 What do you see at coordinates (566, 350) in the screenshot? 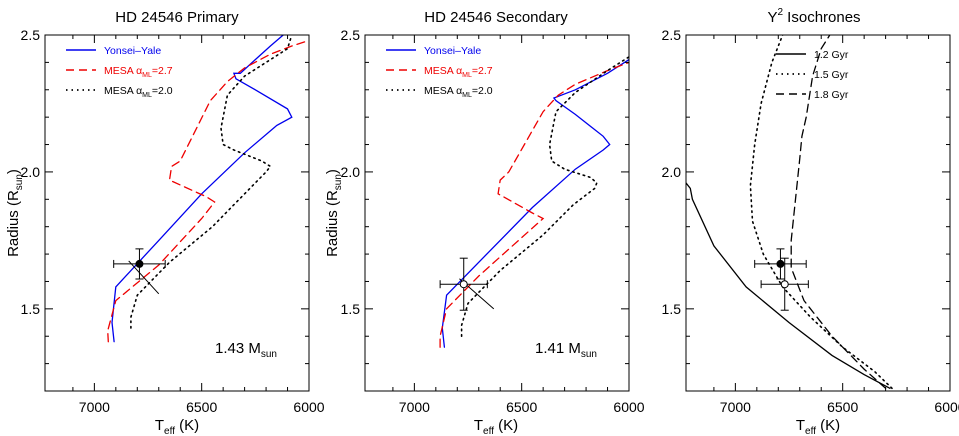
I see `mass-annotation: 1.41 Msun` at bounding box center [566, 350].